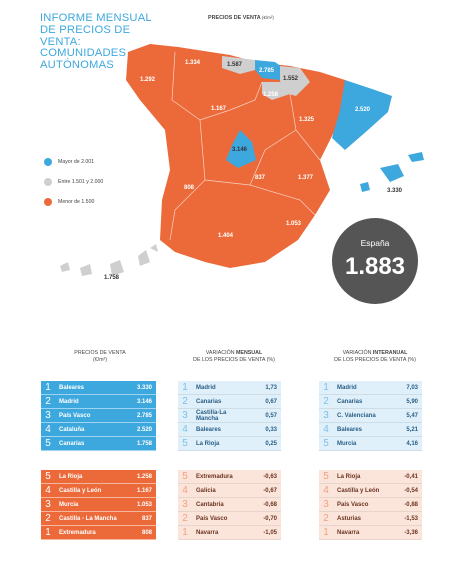 Image resolution: width=473 pixels, height=582 pixels. Describe the element at coordinates (229, 444) in the screenshot. I see `ranking-row: 5 La Rioja 0,25` at that location.